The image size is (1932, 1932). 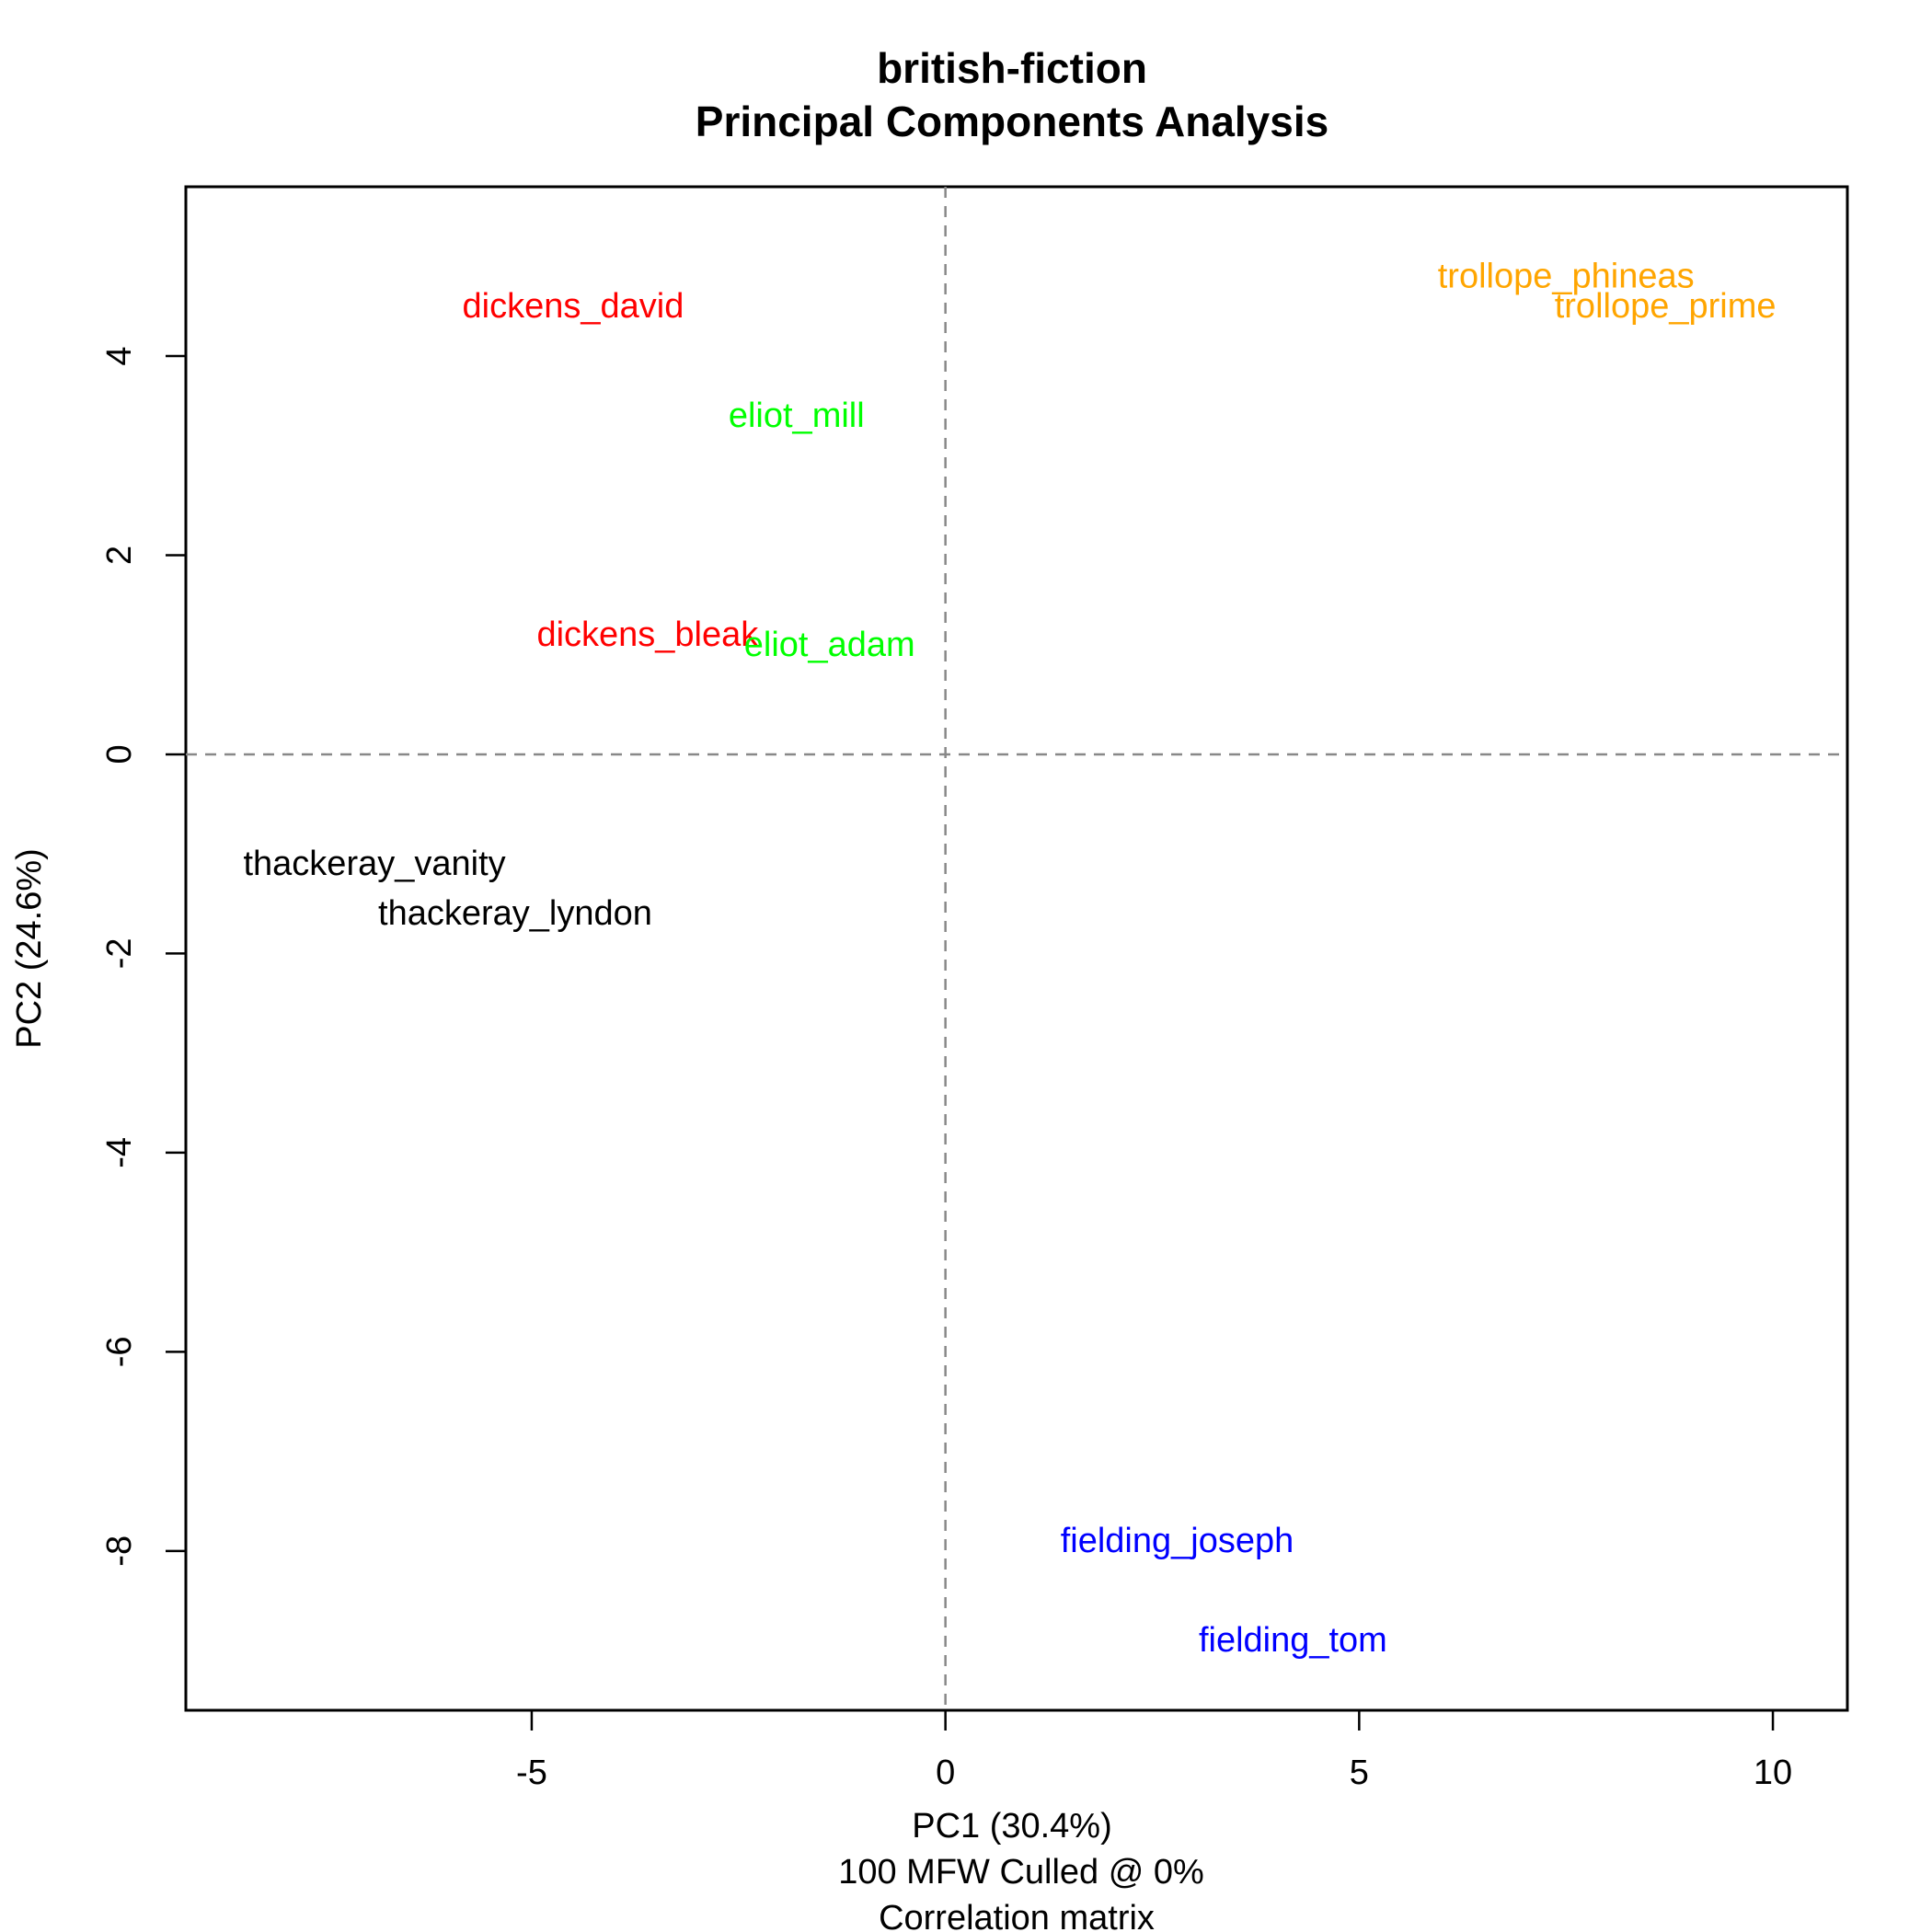 I want to click on chart-title: british-fiction, so click(x=1012, y=68).